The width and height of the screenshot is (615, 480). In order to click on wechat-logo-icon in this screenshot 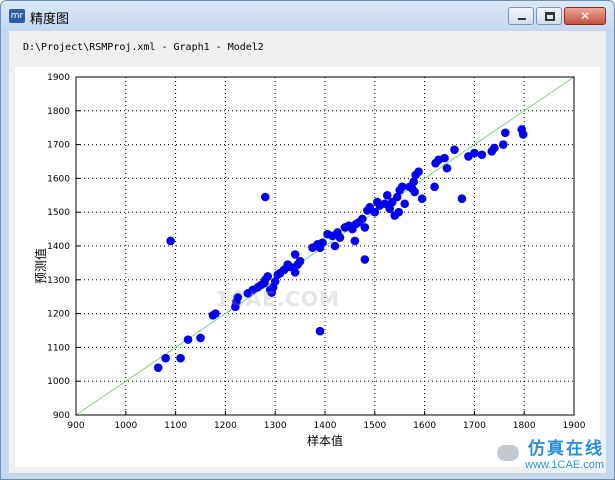, I will do `click(508, 452)`.